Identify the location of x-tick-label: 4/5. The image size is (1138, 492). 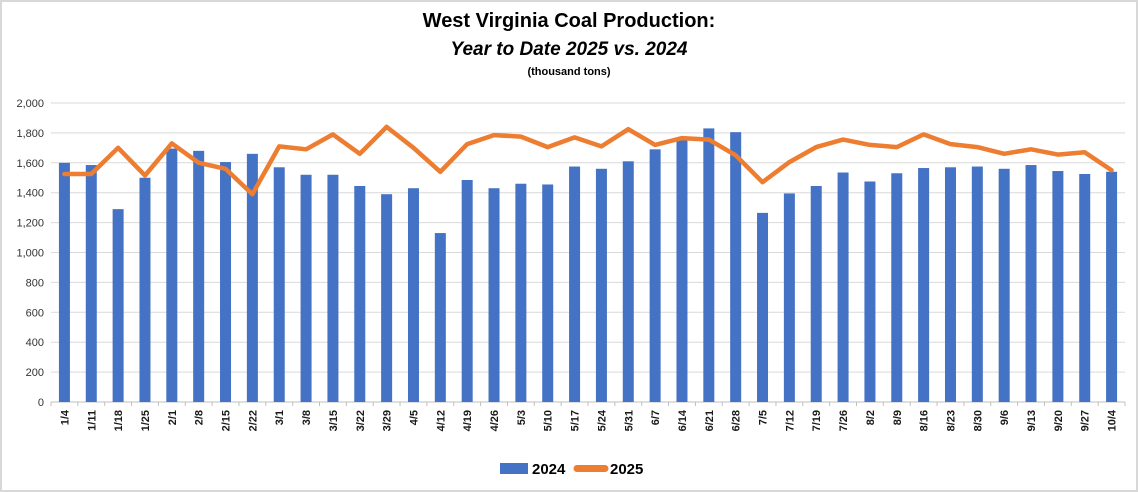
(415, 417).